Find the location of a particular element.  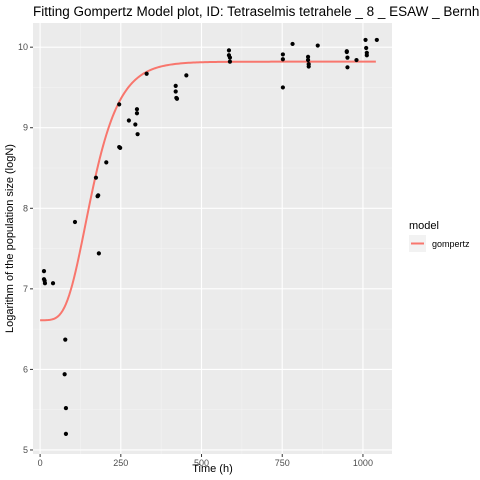

legend-title: model is located at coordinates (424, 226).